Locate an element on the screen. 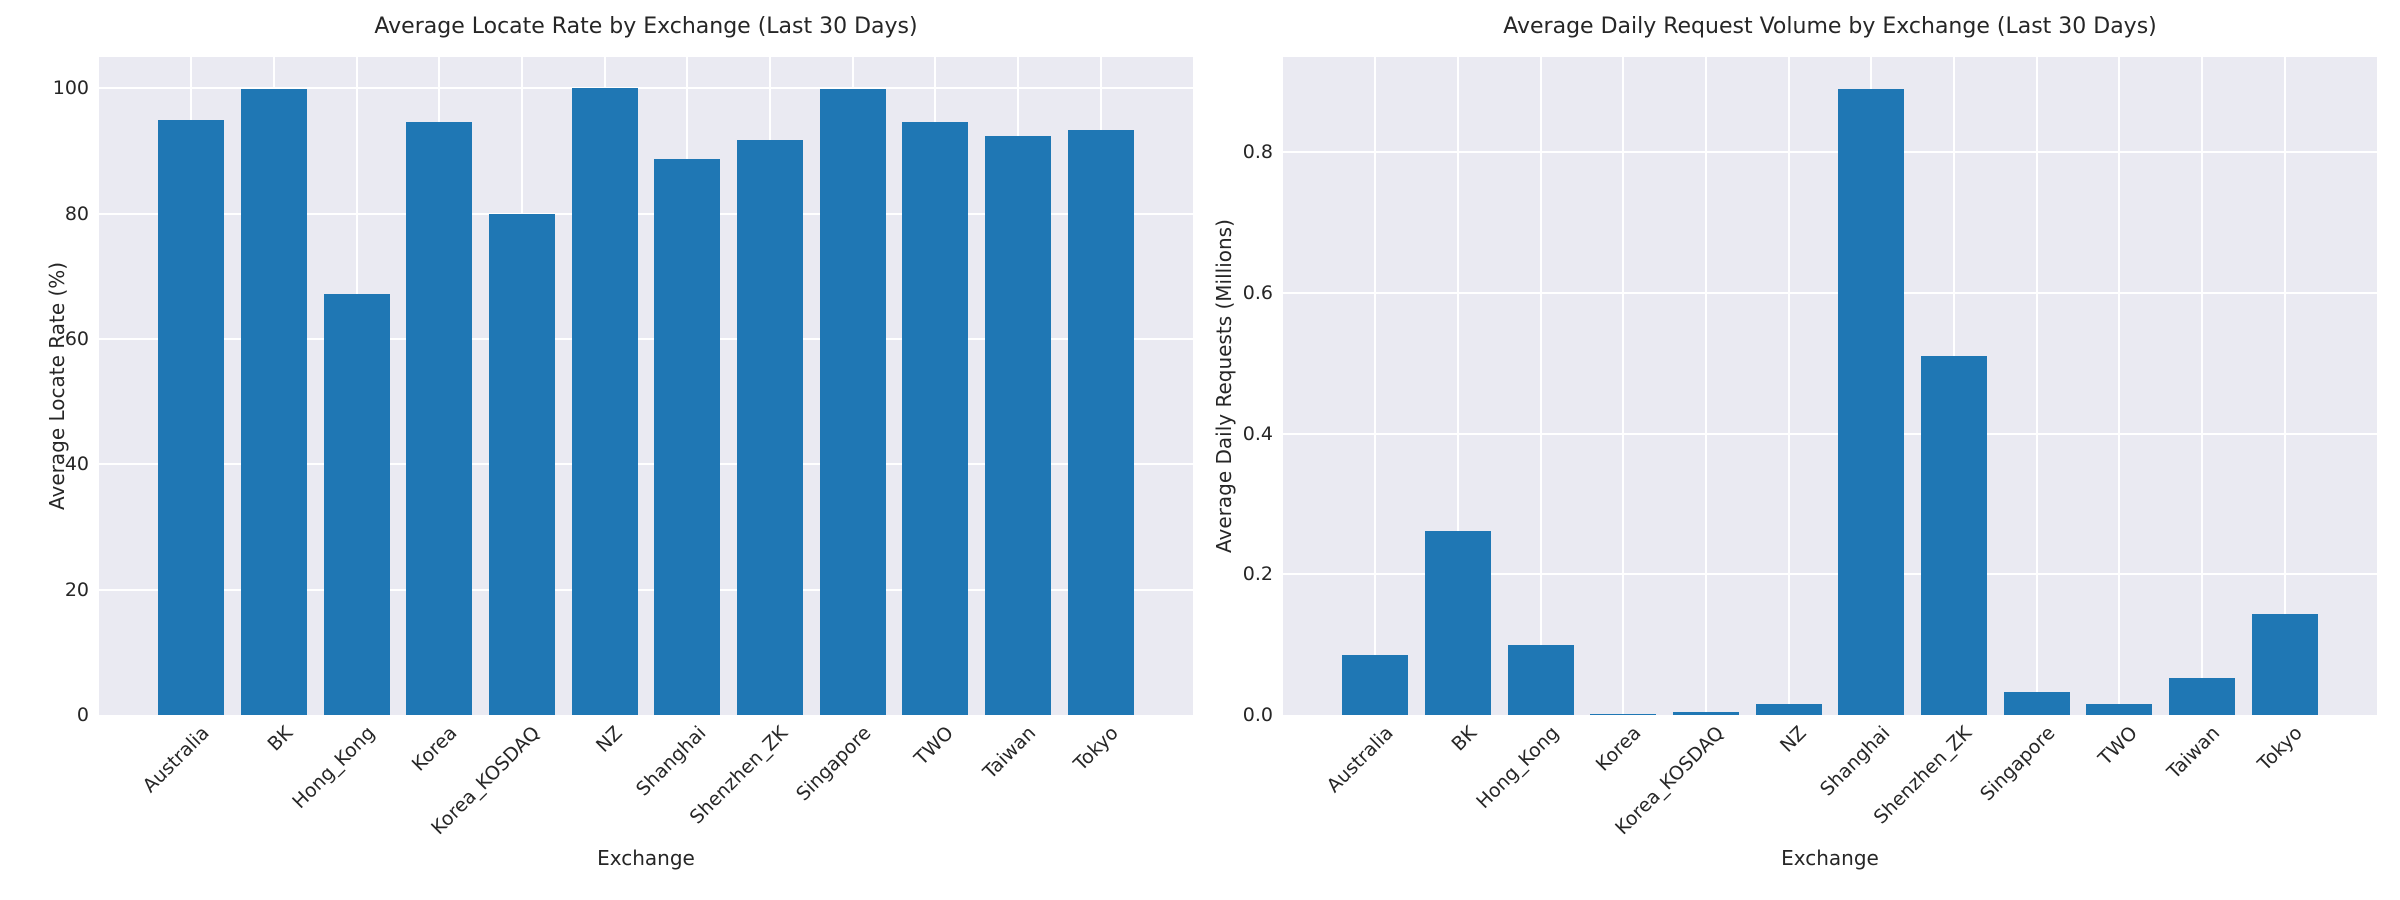  y-tick-label: 100 is located at coordinates (70, 88).